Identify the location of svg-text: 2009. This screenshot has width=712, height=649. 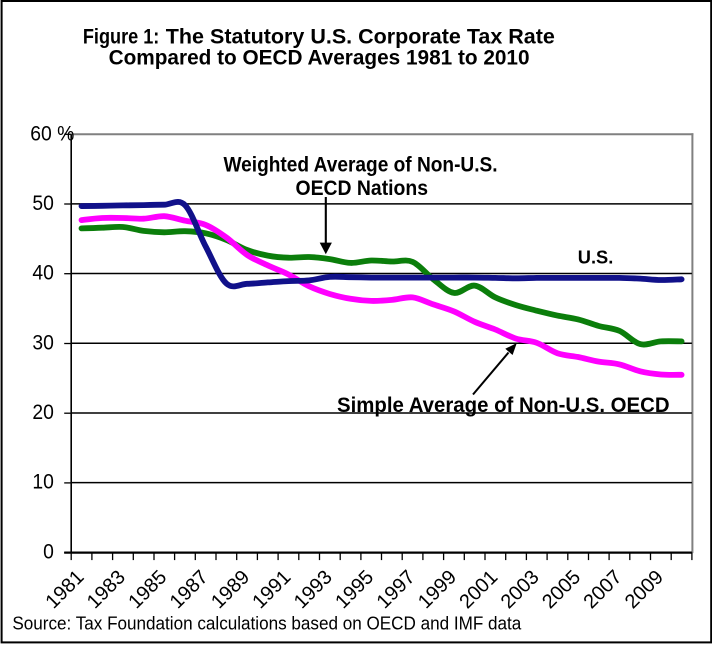
(644, 589).